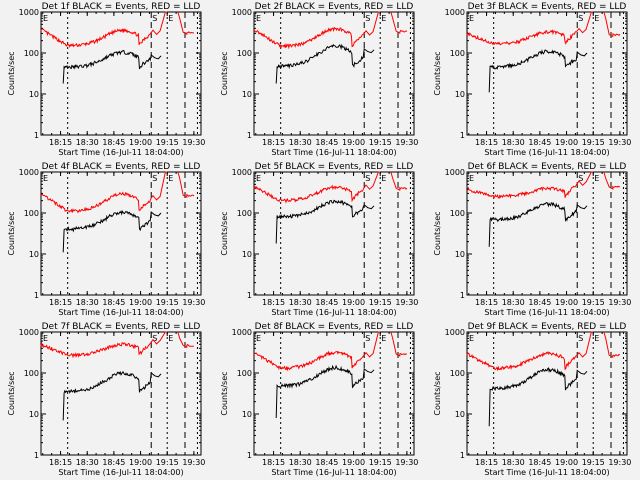 This screenshot has height=480, width=640. Describe the element at coordinates (547, 327) in the screenshot. I see `chart-title: Det 9f BLACK = Events, RED = LLD` at that location.